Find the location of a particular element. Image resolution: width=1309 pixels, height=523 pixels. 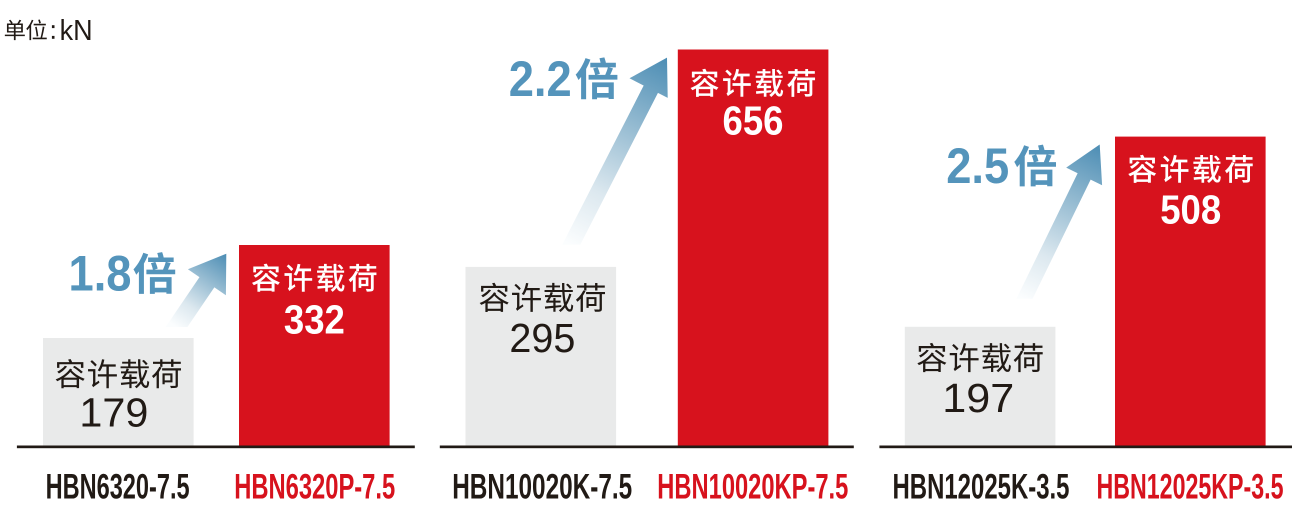

svg-text: 197 is located at coordinates (978, 398).